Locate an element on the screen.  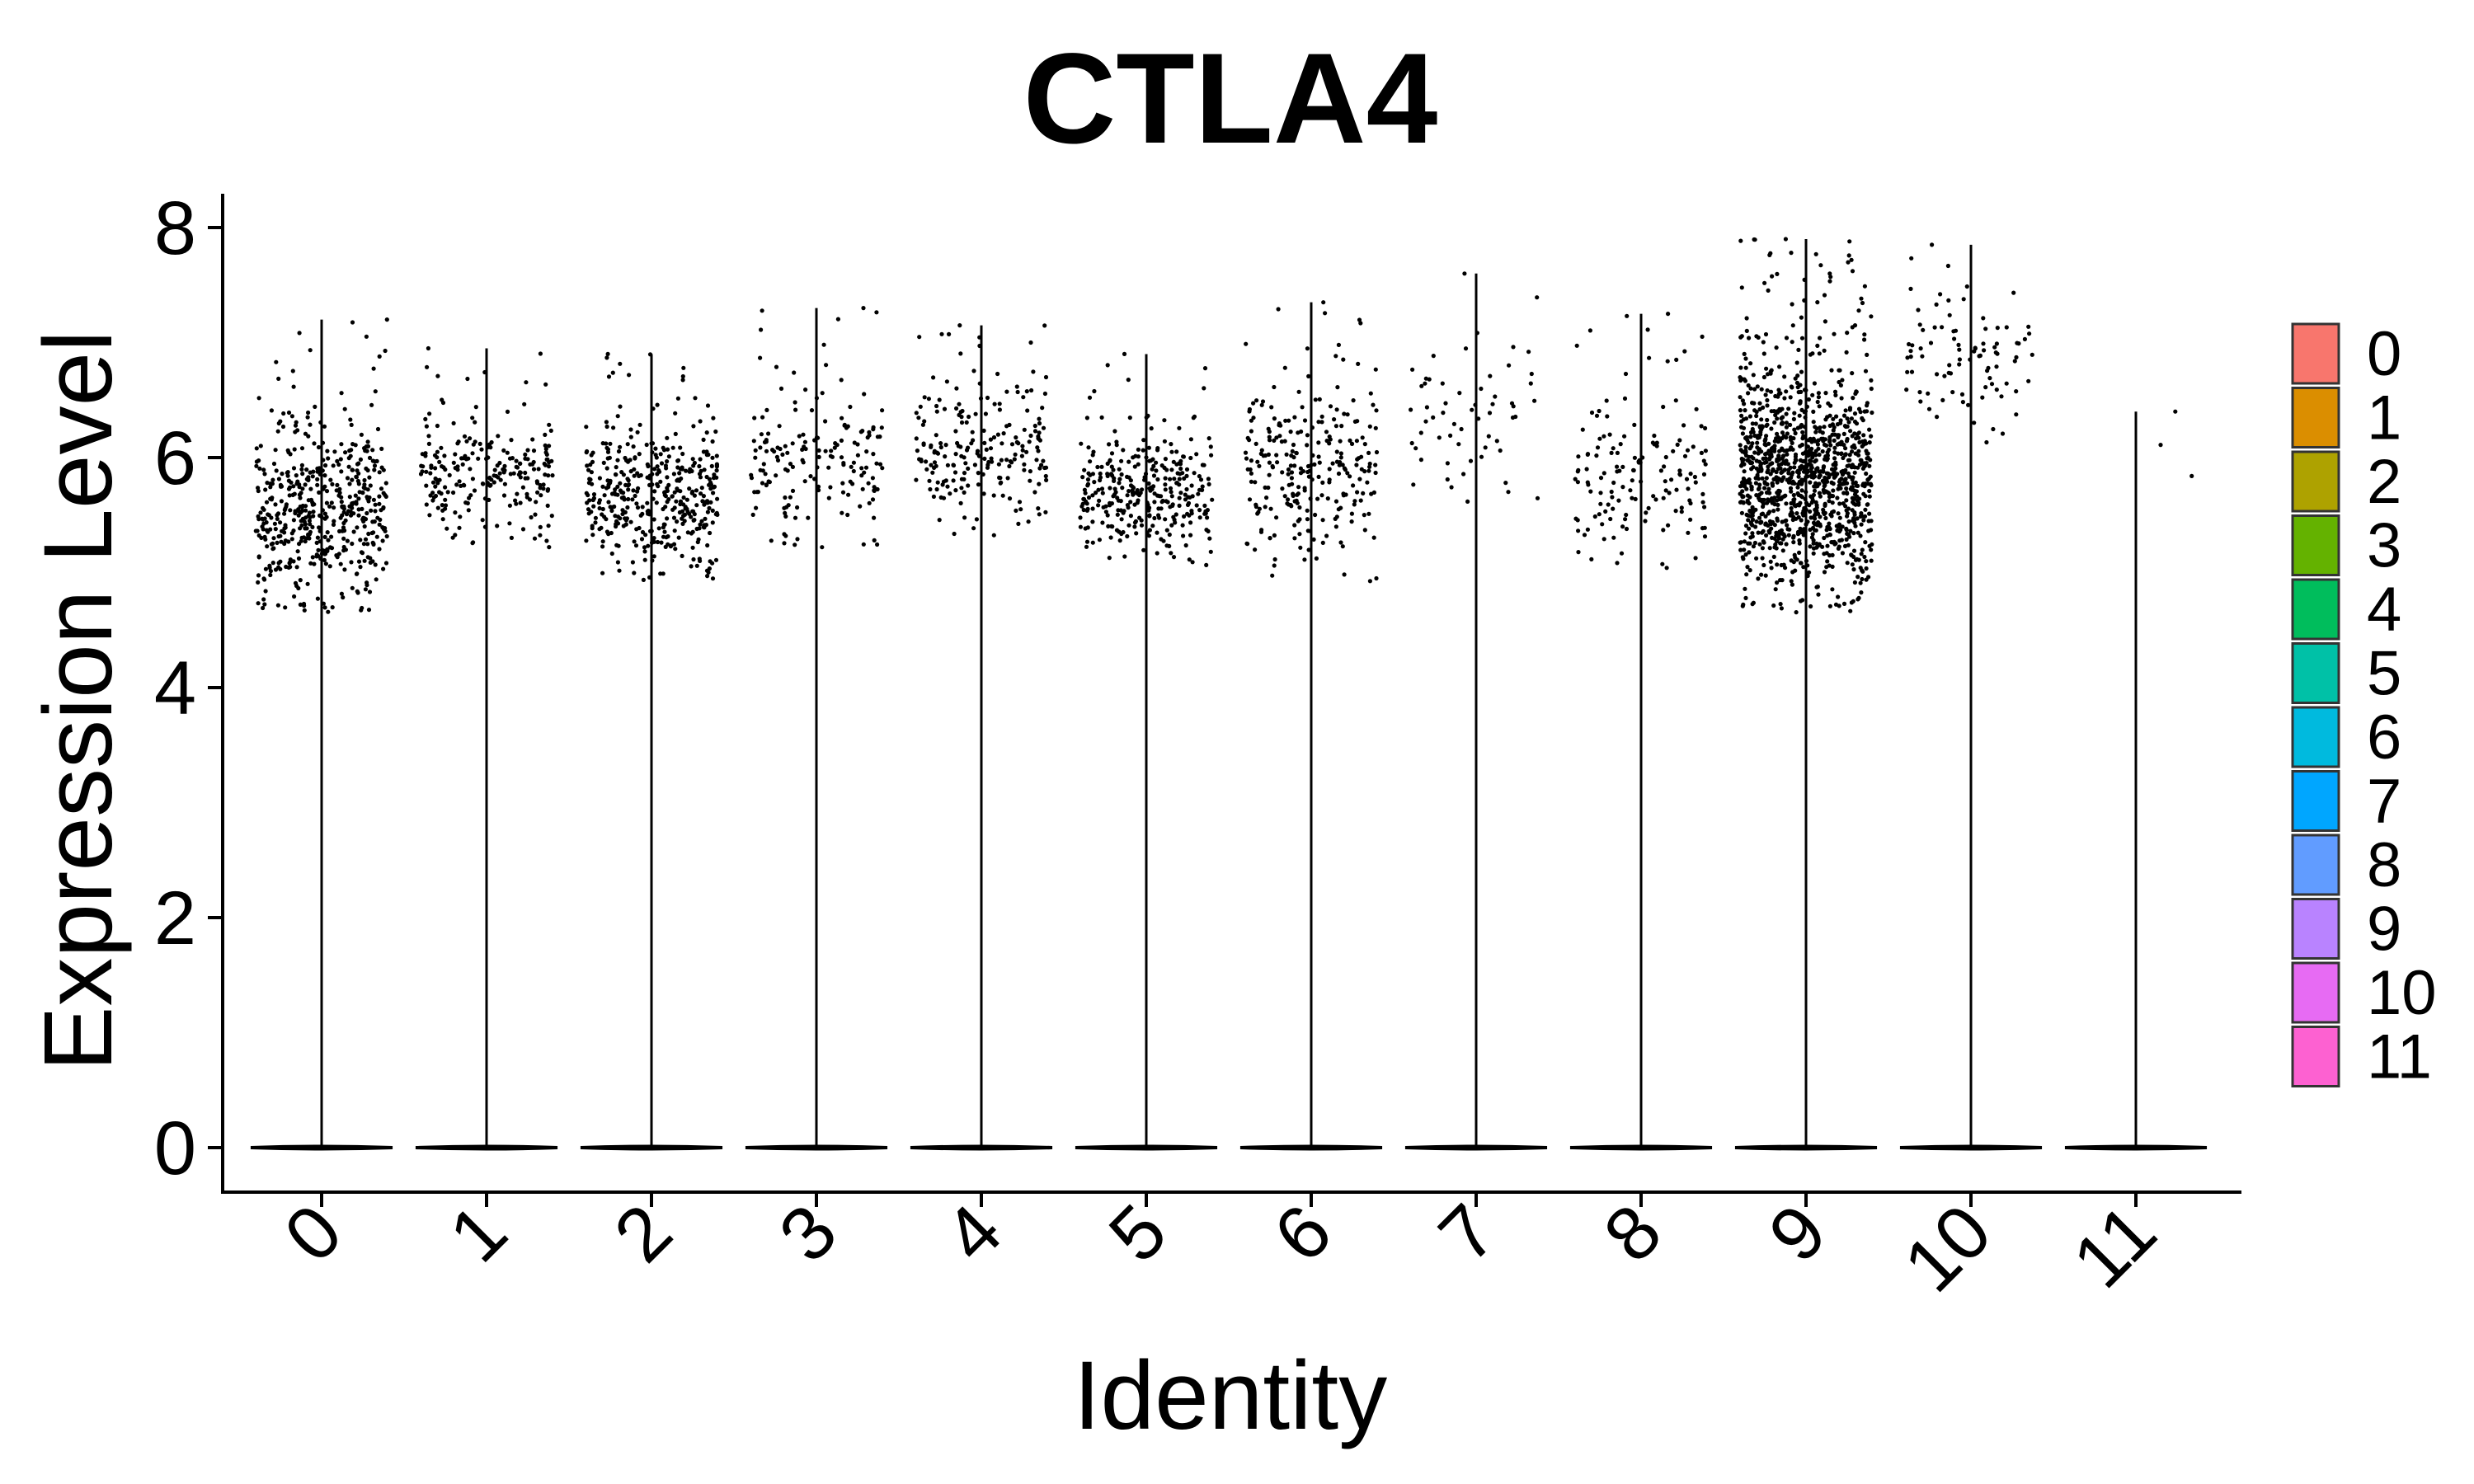
legend-label: 9 is located at coordinates (2384, 930).